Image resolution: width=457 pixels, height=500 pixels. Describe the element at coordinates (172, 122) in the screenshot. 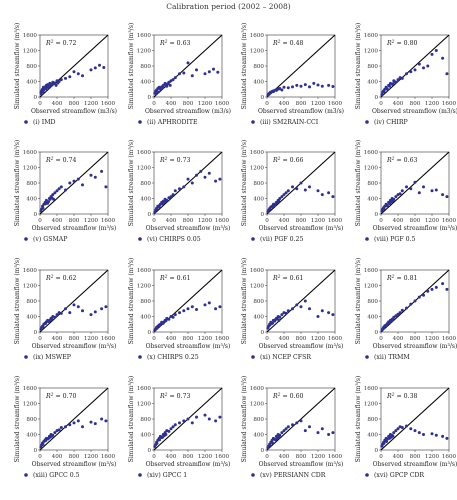

I see `legend-label: (ii) APHRODITE` at that location.